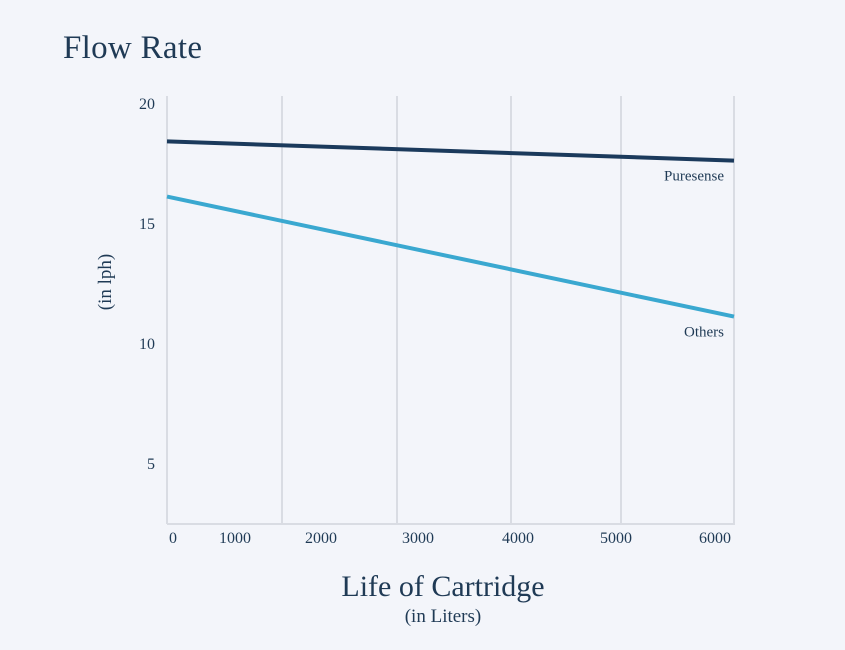 The image size is (845, 650). Describe the element at coordinates (151, 464) in the screenshot. I see `y-tick-label: 5` at that location.